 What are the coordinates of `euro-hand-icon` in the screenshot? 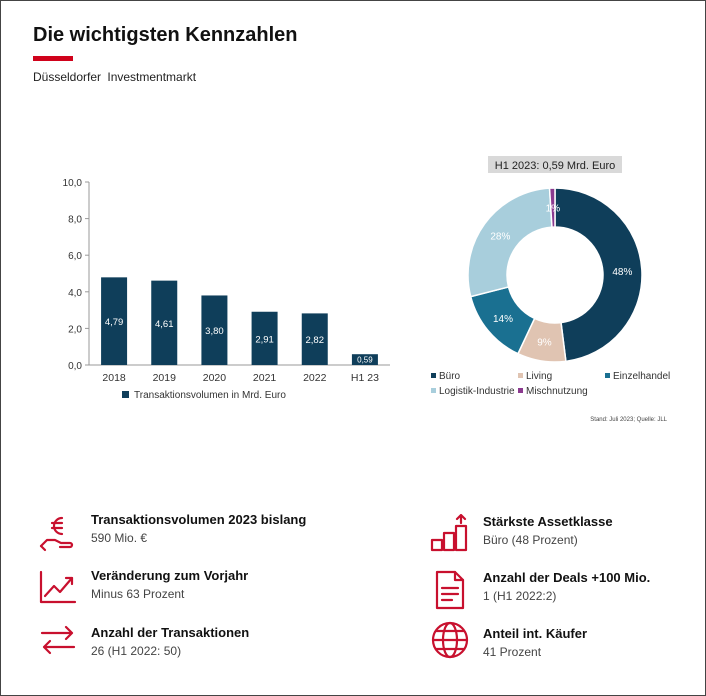 It's located at (56, 534).